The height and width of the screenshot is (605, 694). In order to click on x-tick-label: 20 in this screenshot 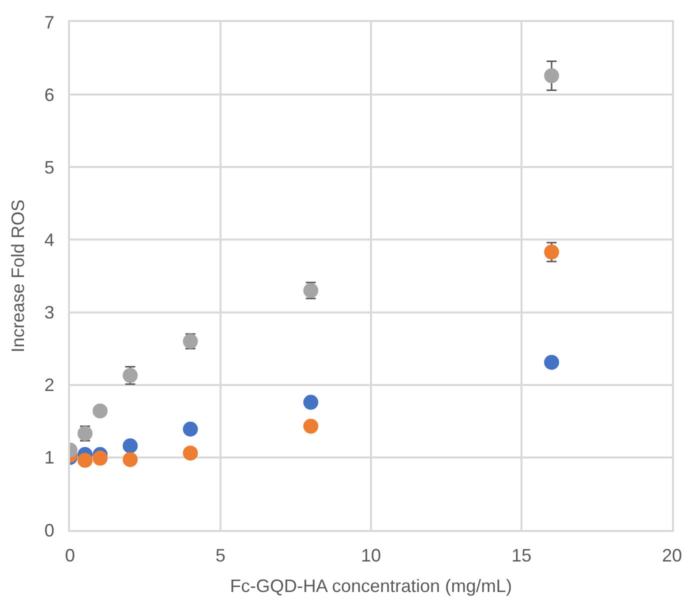, I will do `click(672, 556)`.